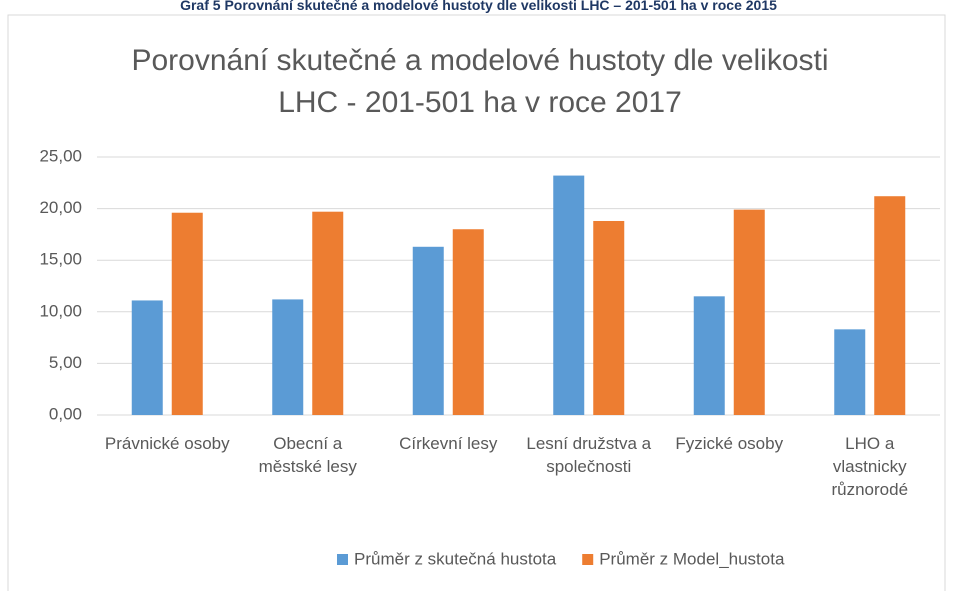 The width and height of the screenshot is (957, 591). Describe the element at coordinates (870, 466) in the screenshot. I see `x-tick-label: LHO a vlastnicky různorodé` at that location.